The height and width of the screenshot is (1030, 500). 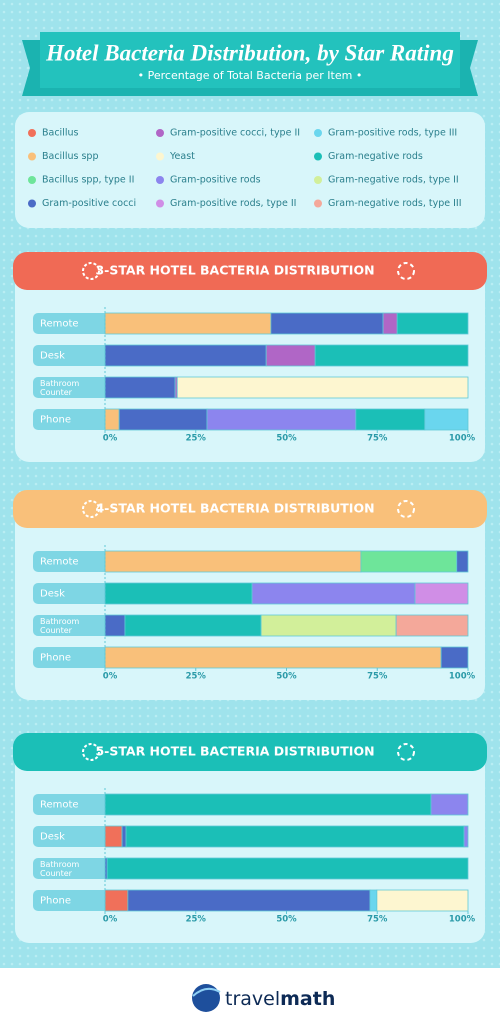 I want to click on legend-box, so click(x=250, y=170).